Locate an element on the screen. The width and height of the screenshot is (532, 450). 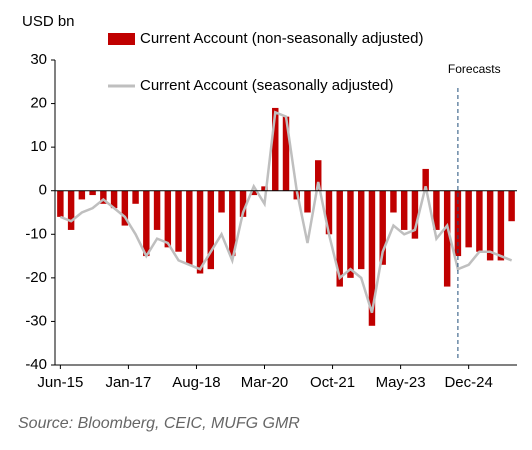
y-tick-label: -10 is located at coordinates (36, 233).